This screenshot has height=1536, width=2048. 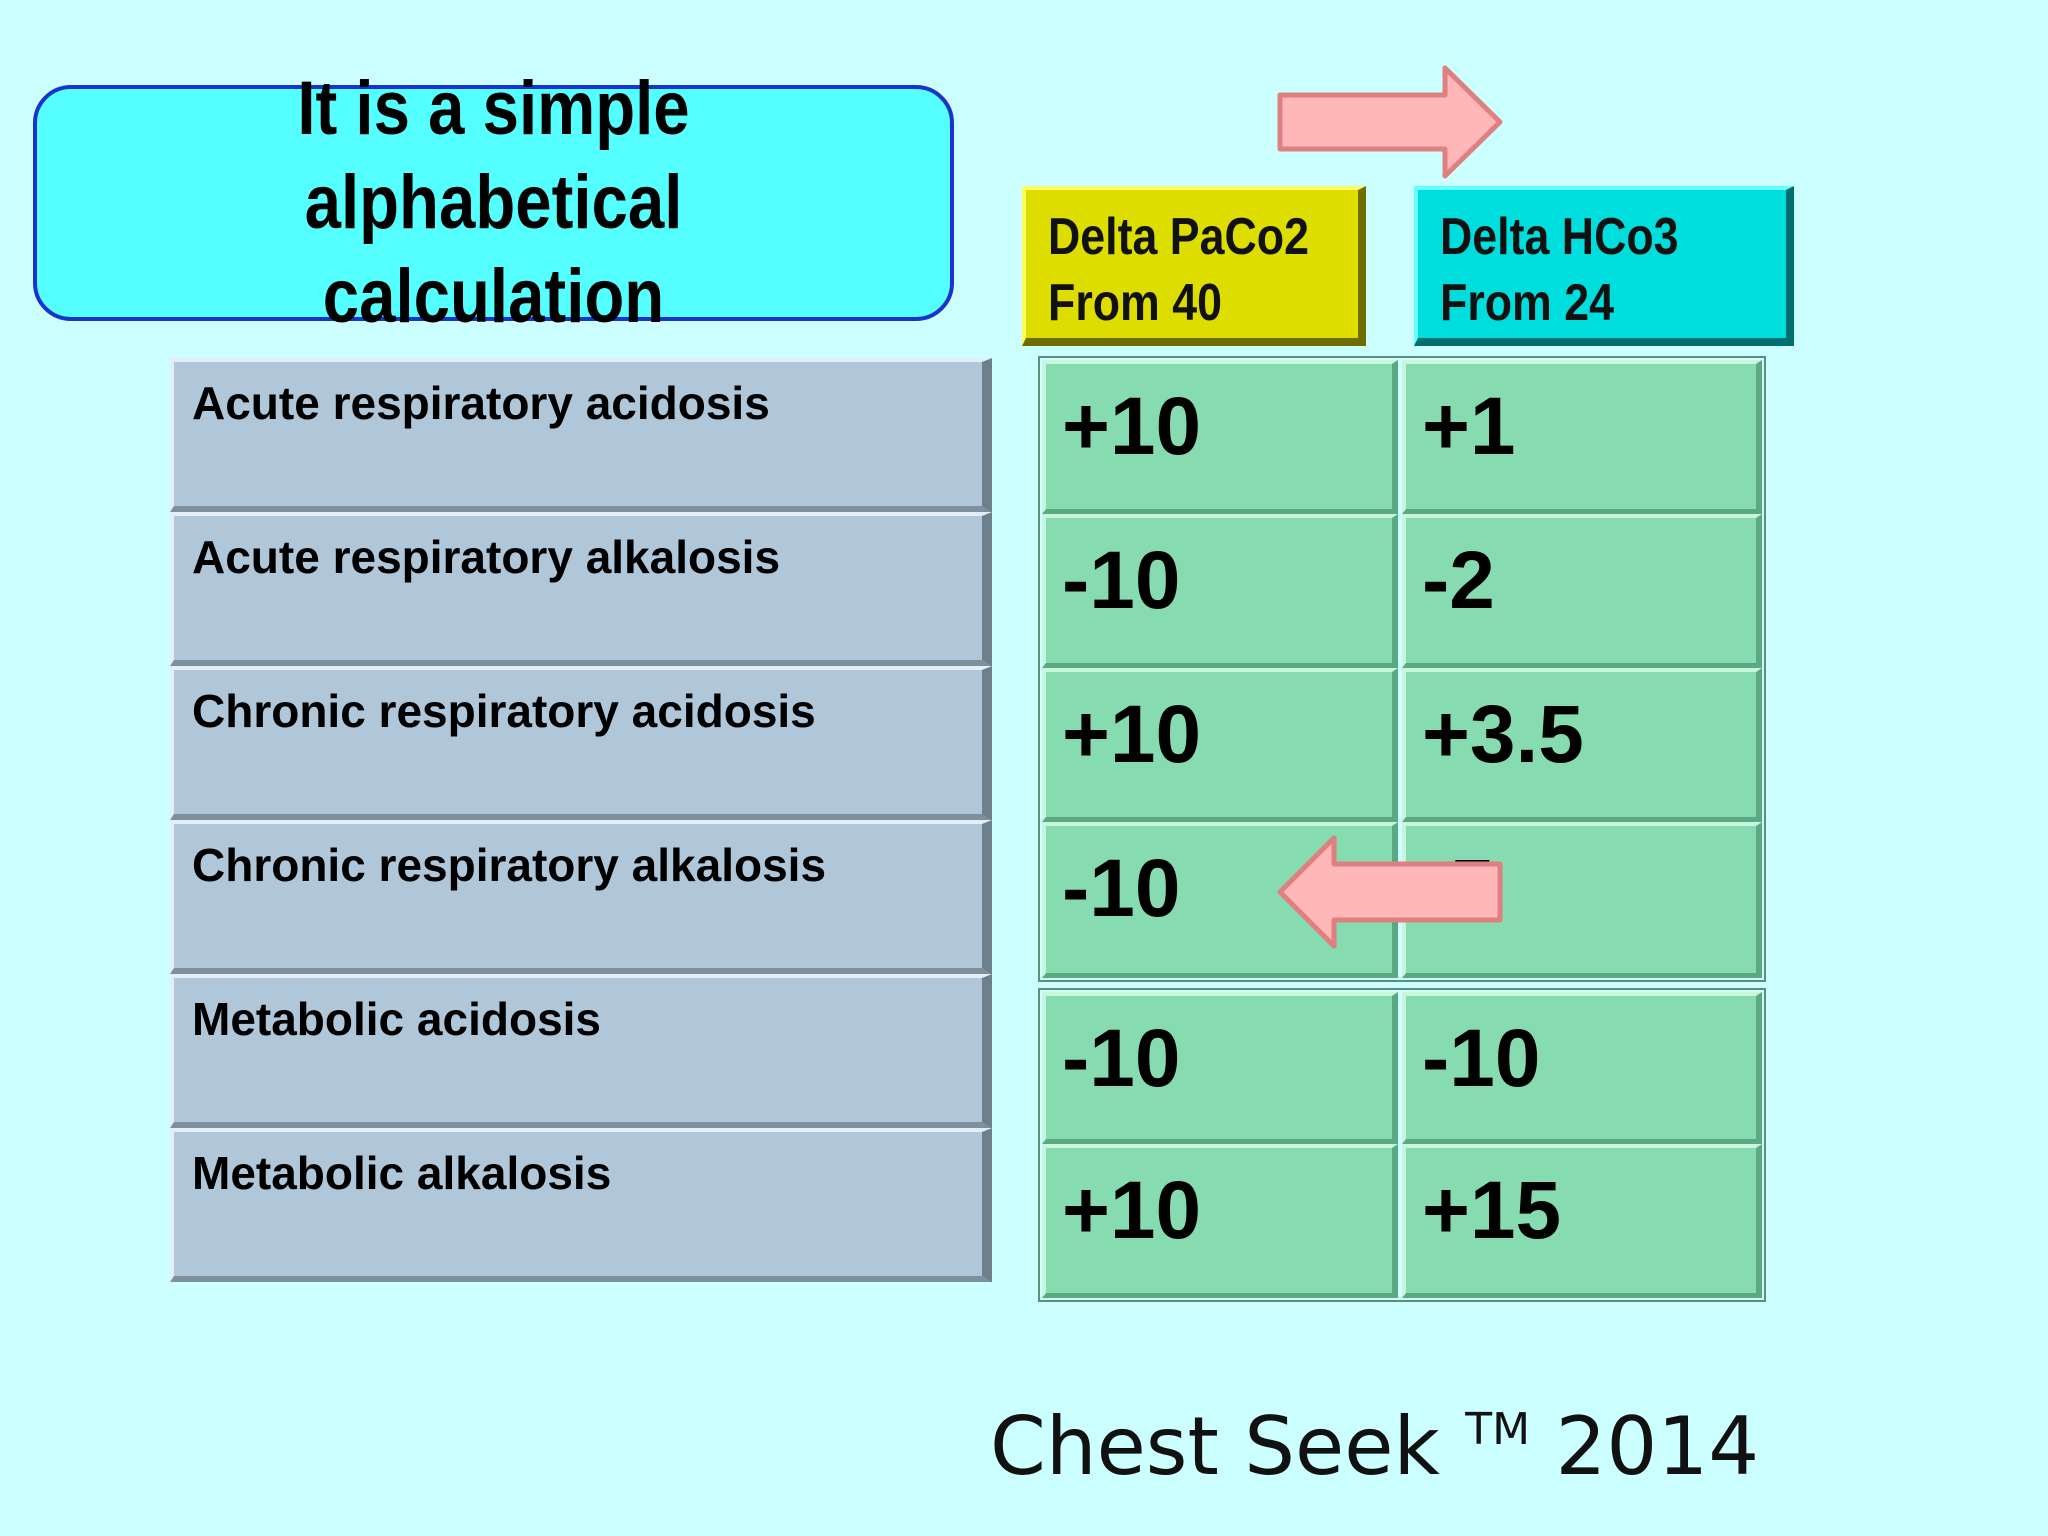 I want to click on disorder-label: Metabolic alkalosis, so click(x=402, y=1173).